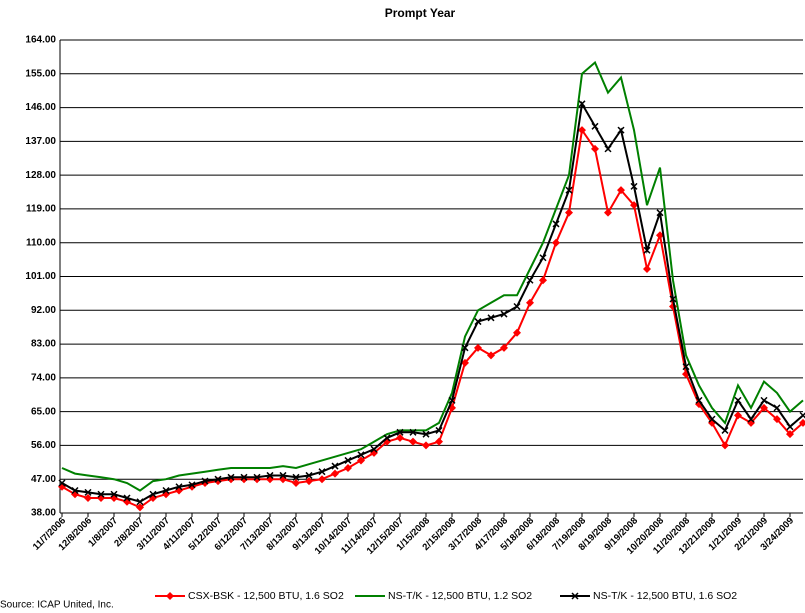  What do you see at coordinates (43, 411) in the screenshot?
I see `y-tick-label: 65.00` at bounding box center [43, 411].